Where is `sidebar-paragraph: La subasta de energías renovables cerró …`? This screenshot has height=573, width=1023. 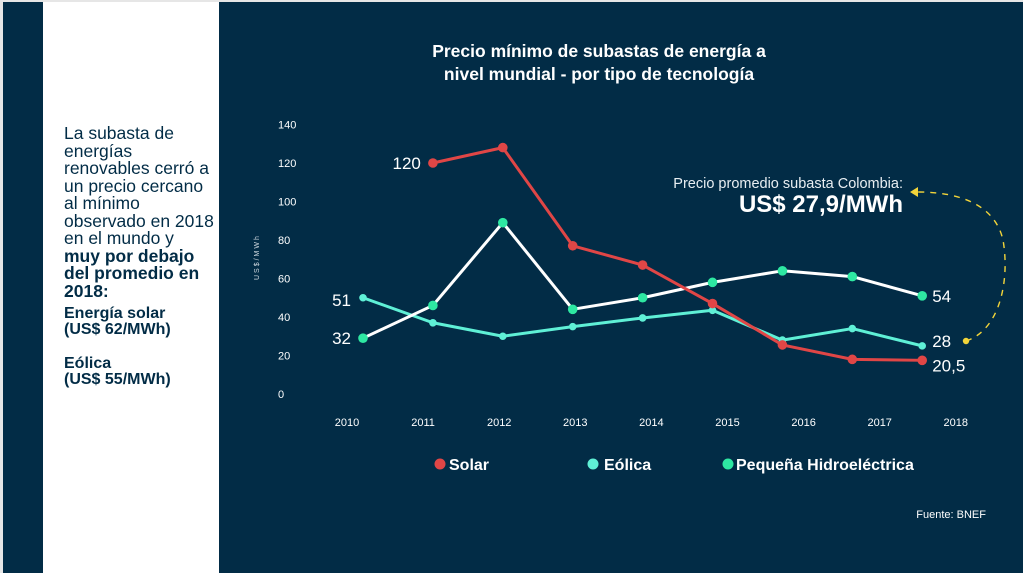
sidebar-paragraph: La subasta de energías renovables cerró … is located at coordinates (139, 185).